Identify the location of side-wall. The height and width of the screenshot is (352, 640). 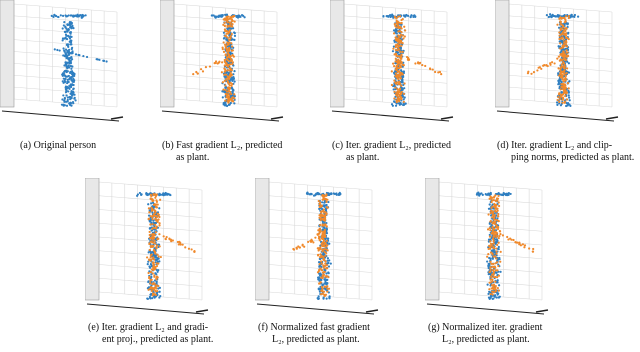
(92, 239).